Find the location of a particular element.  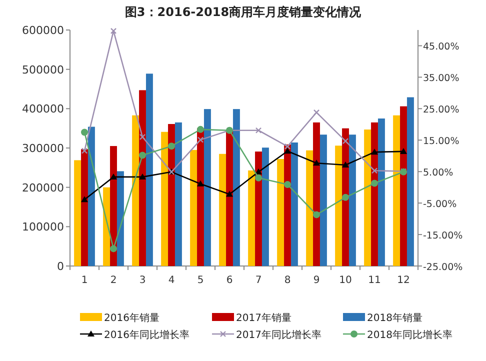

y2-tick-label: -5.00% is located at coordinates (440, 204).